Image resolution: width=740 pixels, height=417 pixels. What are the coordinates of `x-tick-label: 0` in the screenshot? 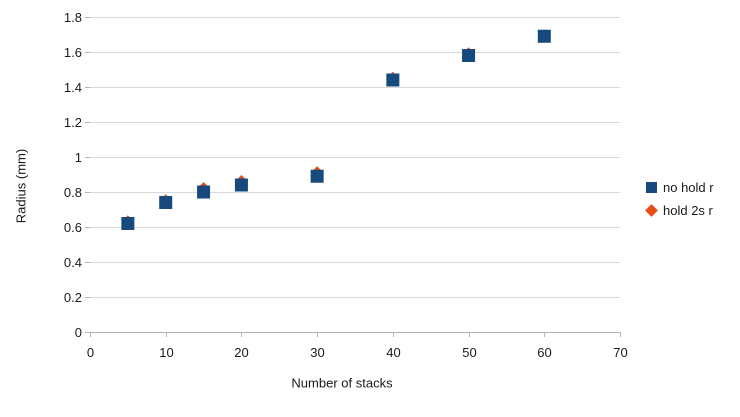 It's located at (90, 352).